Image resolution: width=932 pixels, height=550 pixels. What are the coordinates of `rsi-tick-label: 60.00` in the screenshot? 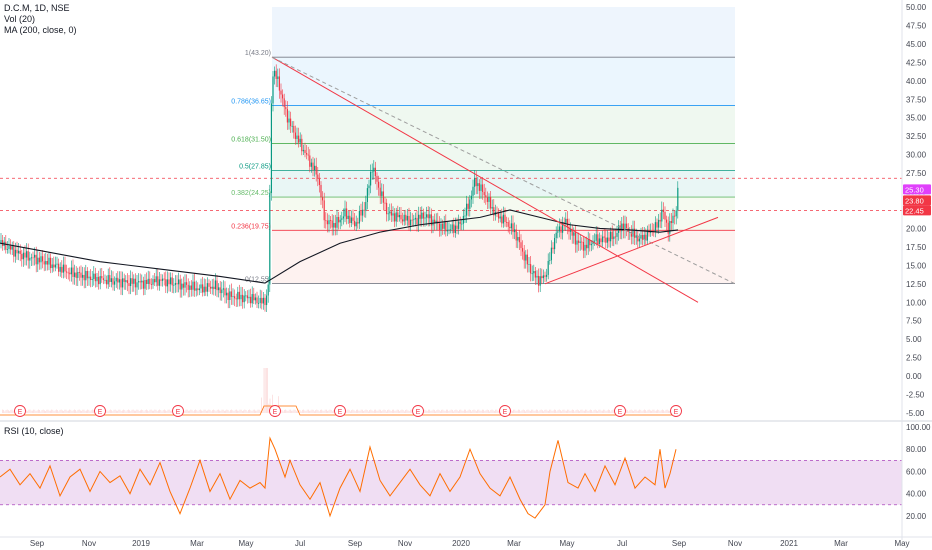 It's located at (916, 471).